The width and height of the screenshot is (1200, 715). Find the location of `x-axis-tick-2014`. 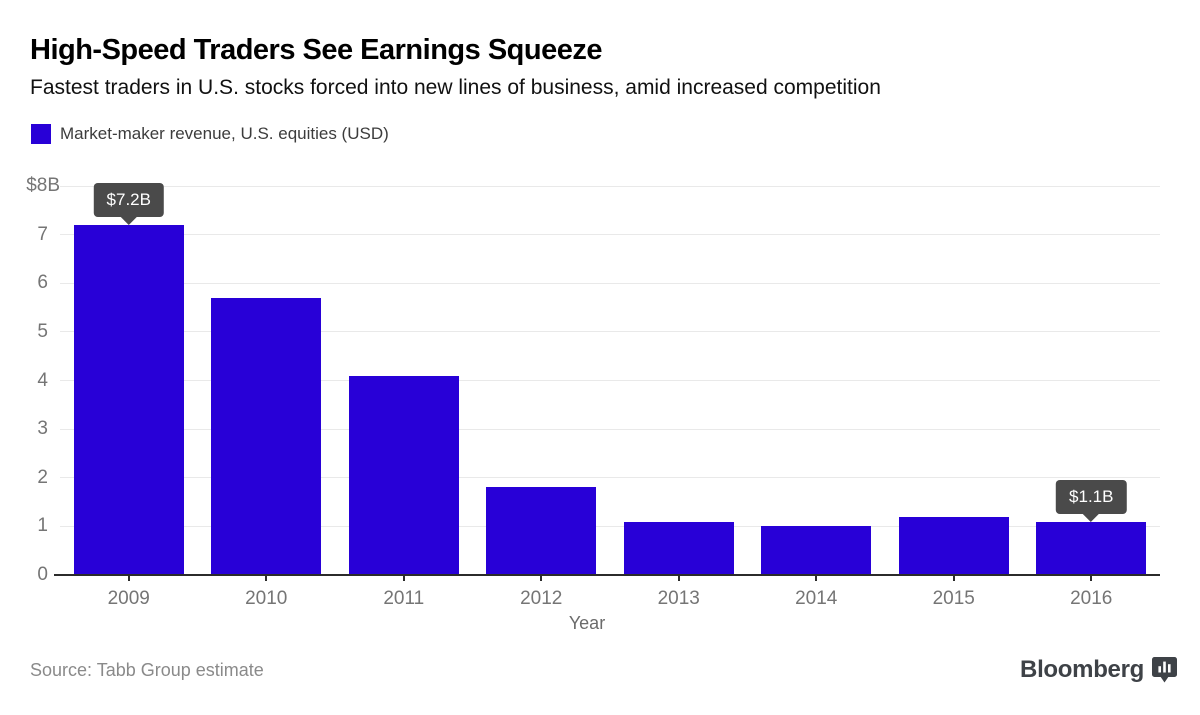

x-axis-tick-2014 is located at coordinates (816, 578).